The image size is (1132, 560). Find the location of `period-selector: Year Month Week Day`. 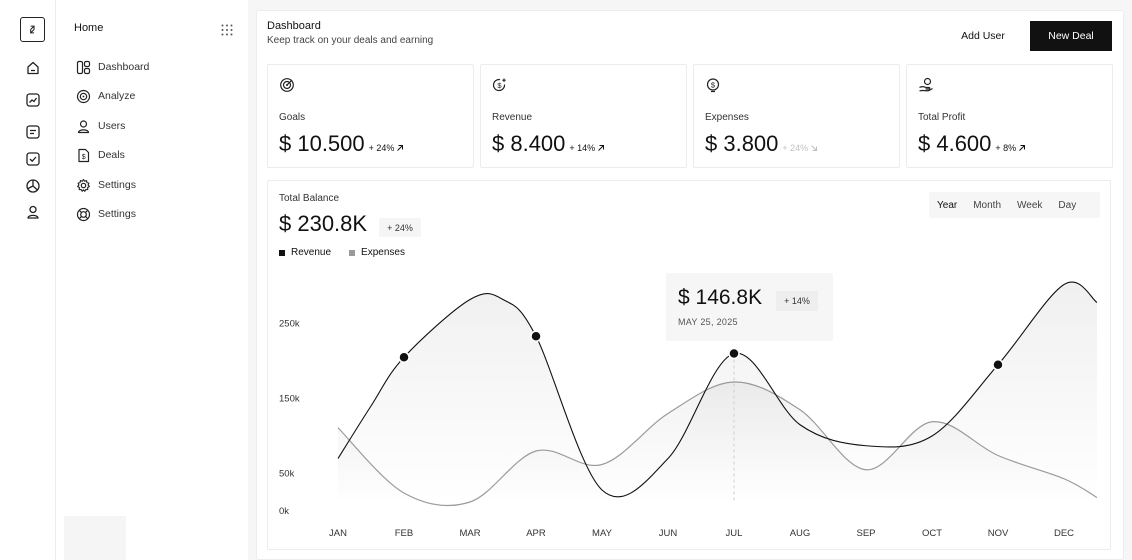

period-selector: Year Month Week Day is located at coordinates (1014, 205).